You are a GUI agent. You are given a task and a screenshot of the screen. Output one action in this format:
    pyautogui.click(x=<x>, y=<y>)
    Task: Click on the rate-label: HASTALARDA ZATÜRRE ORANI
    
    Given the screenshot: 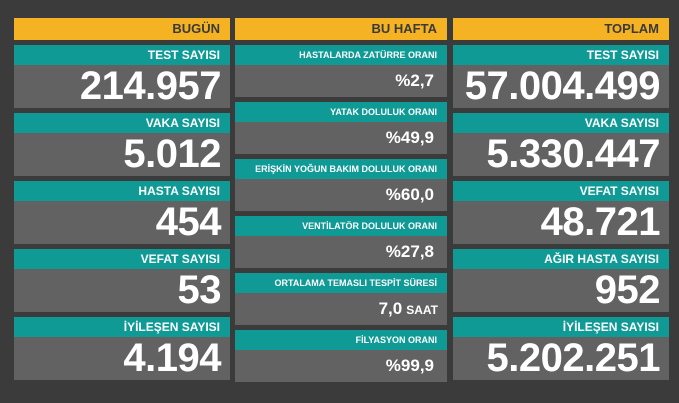 What is the action you would take?
    pyautogui.click(x=341, y=55)
    